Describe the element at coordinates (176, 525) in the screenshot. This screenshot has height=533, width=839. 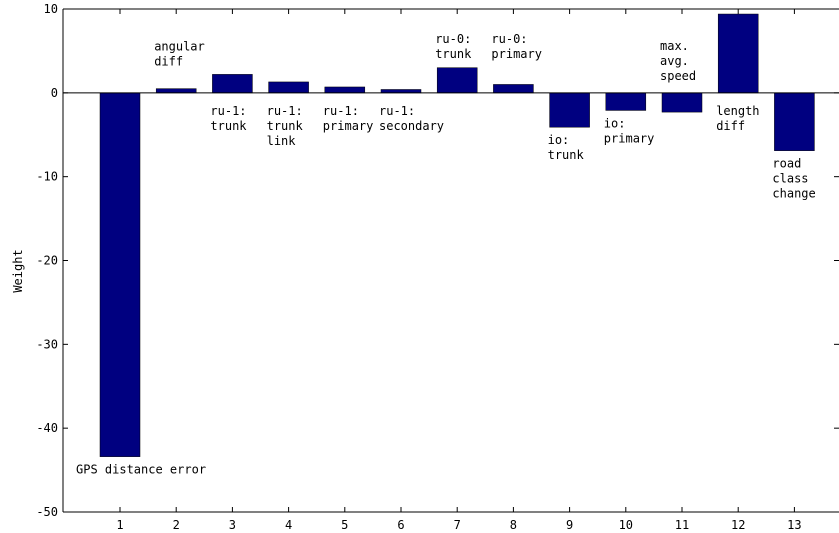
I see `x-tick-label: 2` at that location.